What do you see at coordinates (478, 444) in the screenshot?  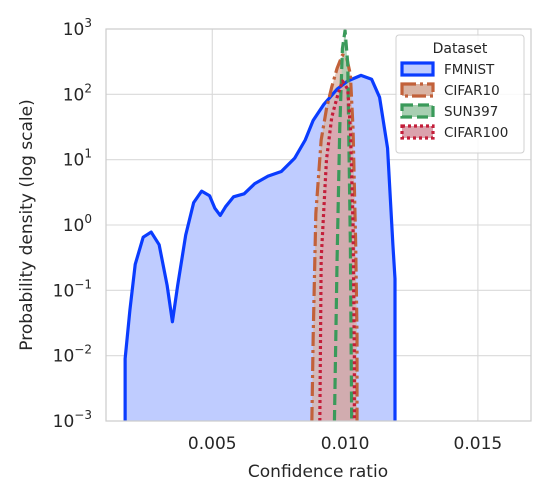 I see `x-tick-label-2: 0.015` at bounding box center [478, 444].